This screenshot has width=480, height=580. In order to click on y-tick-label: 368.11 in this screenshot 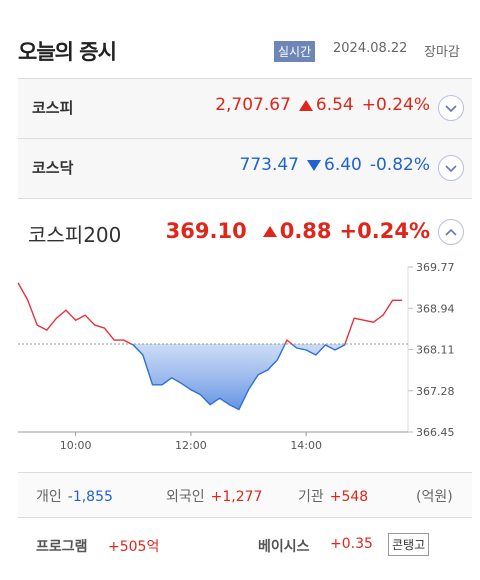, I will do `click(435, 350)`.